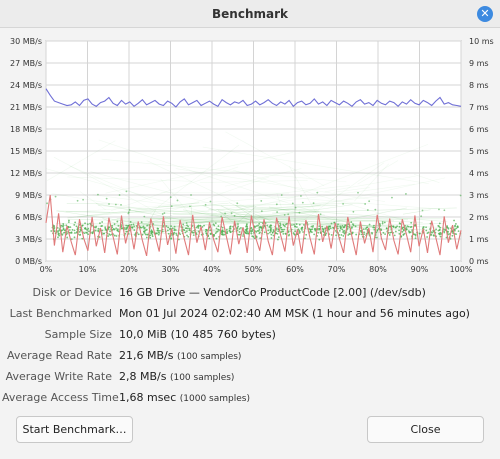 The image size is (500, 459). What do you see at coordinates (72, 292) in the screenshot?
I see `device-label: Disk or Device` at bounding box center [72, 292].